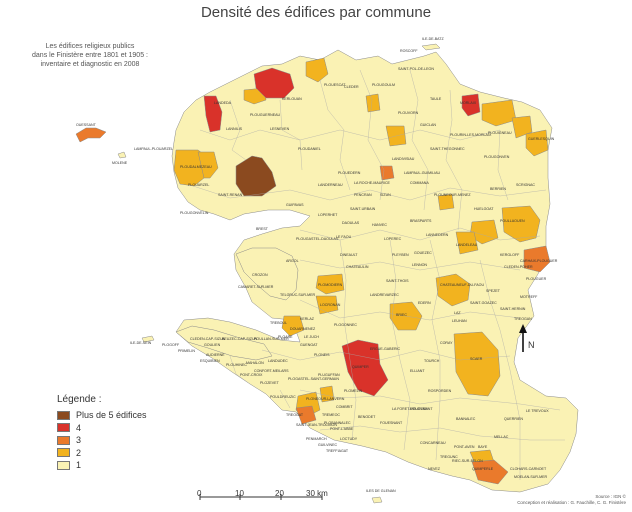 This screenshot has height=512, width=632. I want to click on subtitle-line-3: inventaire et diagnostic en 2008, so click(90, 64).